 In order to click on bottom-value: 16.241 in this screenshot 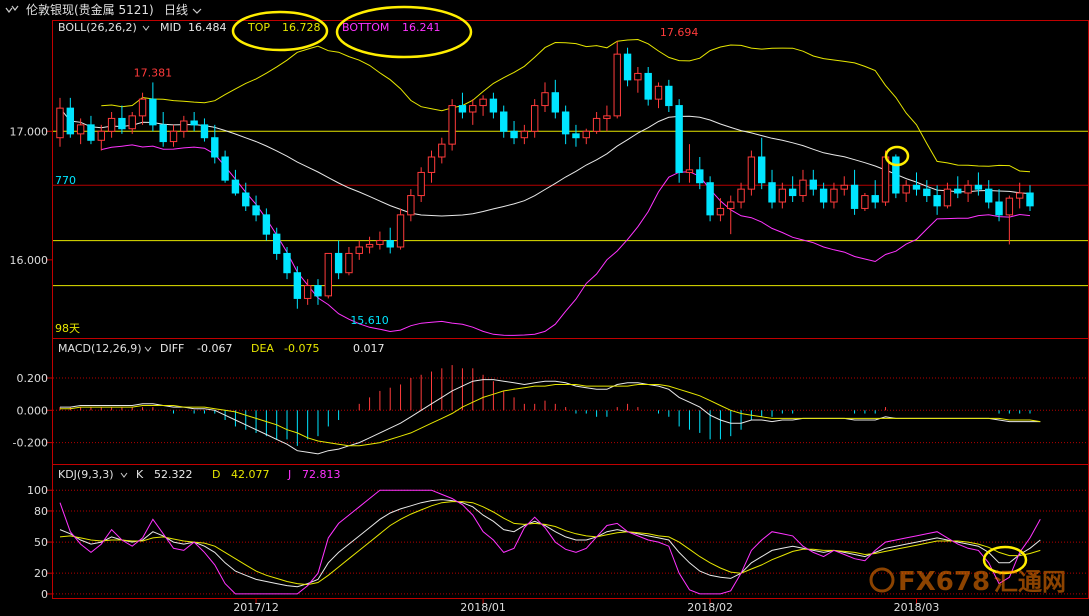, I will do `click(421, 27)`.